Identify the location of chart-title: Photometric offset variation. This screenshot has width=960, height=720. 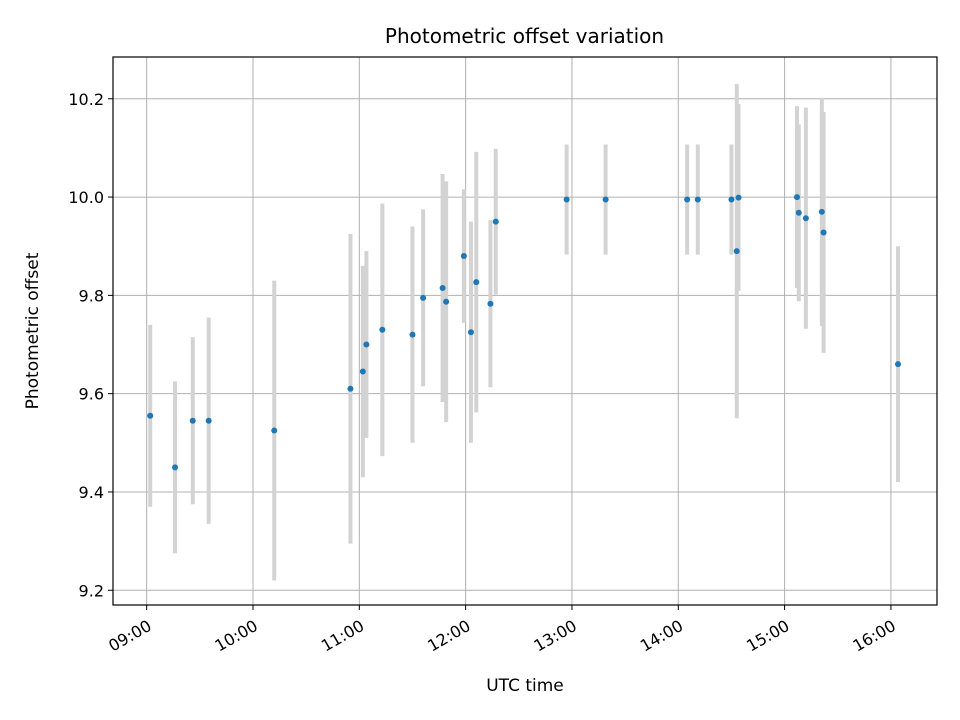
(524, 36).